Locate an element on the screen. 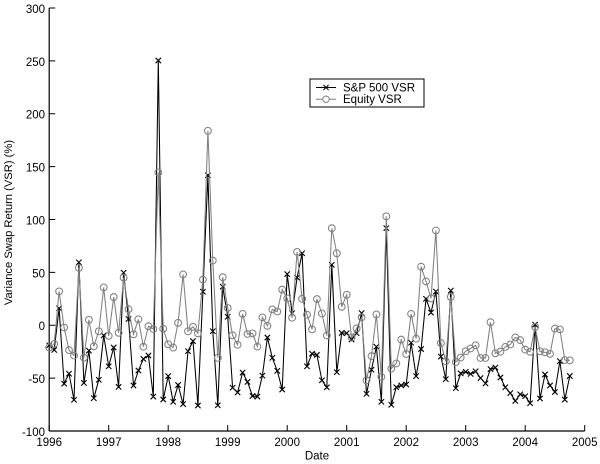 Image resolution: width=600 pixels, height=464 pixels. svg-text: 150 is located at coordinates (35, 169).